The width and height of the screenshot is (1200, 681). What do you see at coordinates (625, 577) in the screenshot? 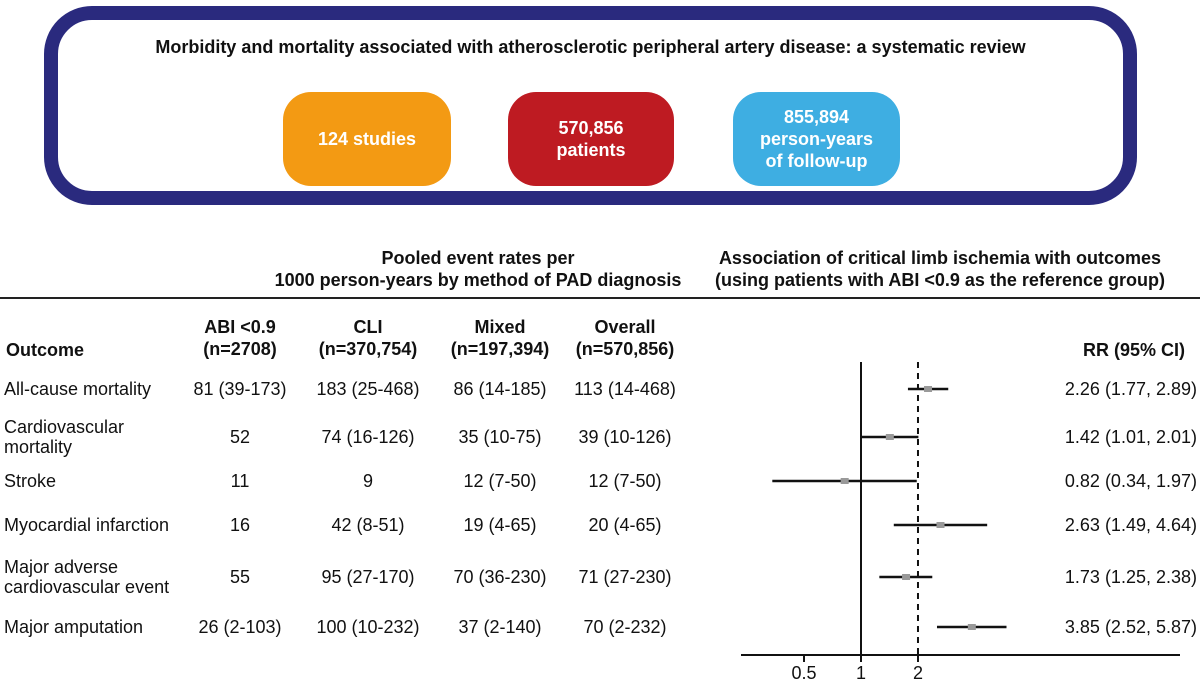
I see `rate-cell-overall: 71 (27-230)` at bounding box center [625, 577].